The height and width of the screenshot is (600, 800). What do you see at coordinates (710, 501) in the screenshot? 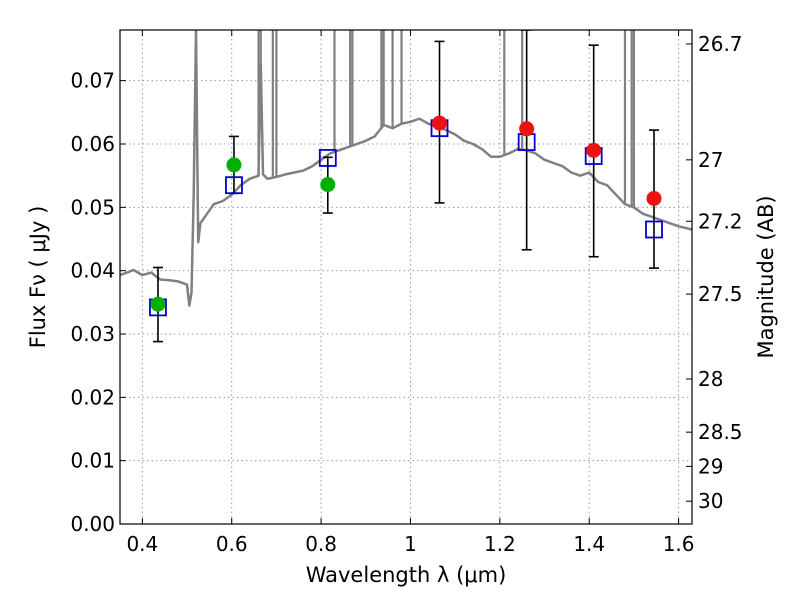
I see `right-tick-label: 30` at bounding box center [710, 501].